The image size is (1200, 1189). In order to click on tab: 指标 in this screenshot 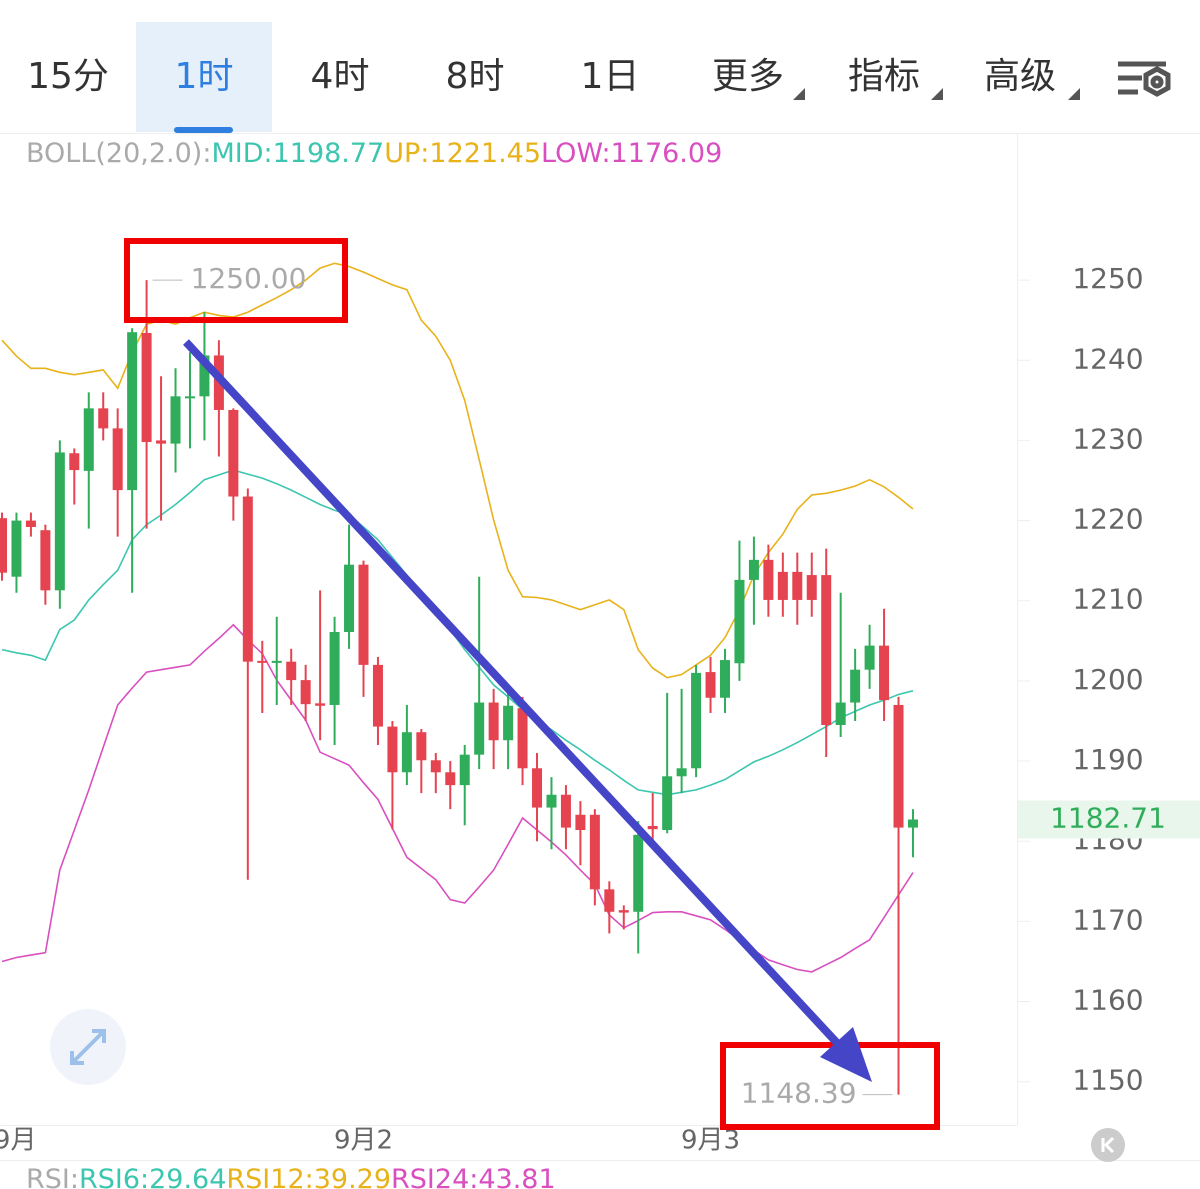, I will do `click(884, 76)`.